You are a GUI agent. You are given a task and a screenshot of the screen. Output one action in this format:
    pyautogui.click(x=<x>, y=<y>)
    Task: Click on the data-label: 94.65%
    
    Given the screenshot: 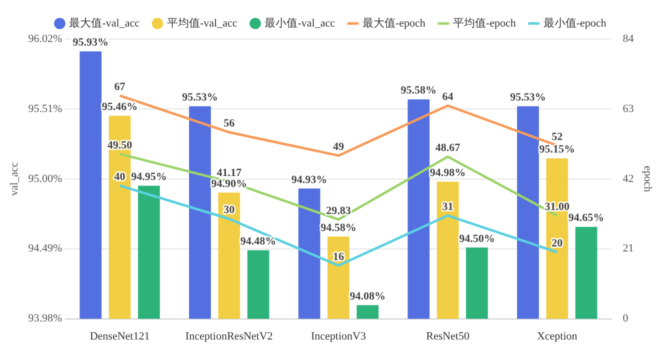 What is the action you would take?
    pyautogui.click(x=586, y=218)
    